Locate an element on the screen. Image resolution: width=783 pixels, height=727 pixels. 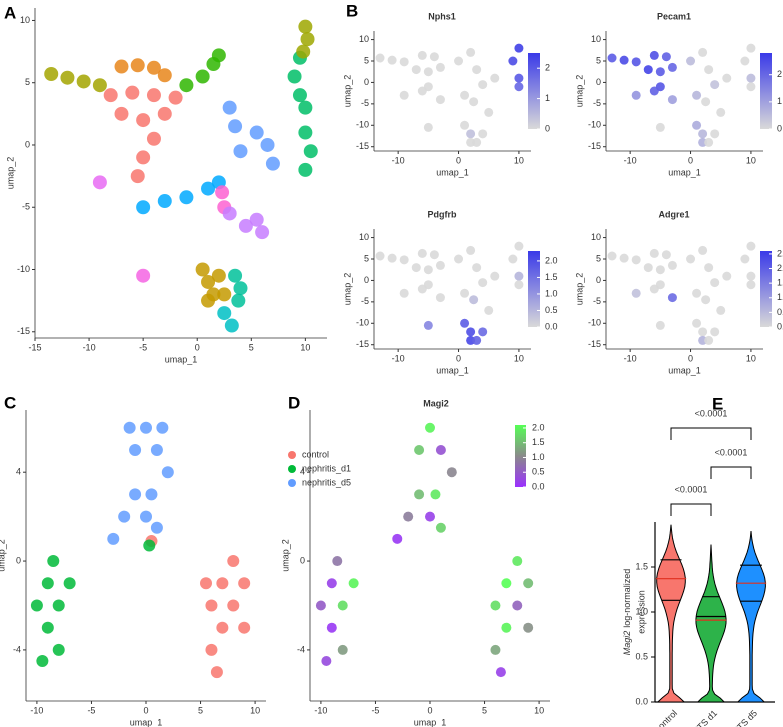
panel-letter: E is located at coordinates (717, 403).